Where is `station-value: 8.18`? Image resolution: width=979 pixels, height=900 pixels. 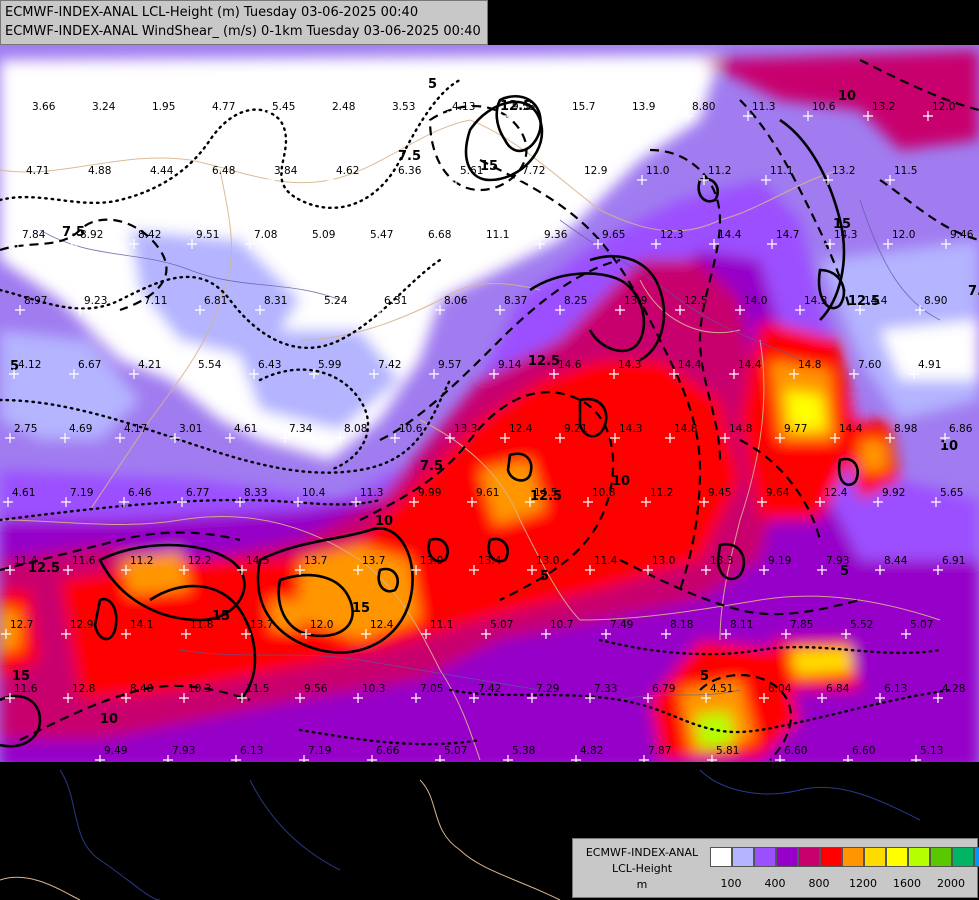 station-value: 8.18 is located at coordinates (681, 625).